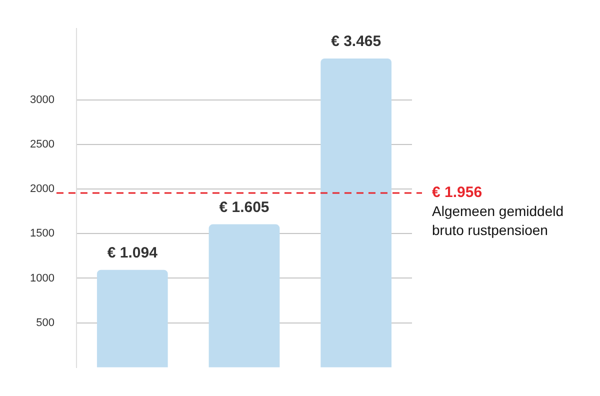  Describe the element at coordinates (244, 207) in the screenshot. I see `data-label: € 1.605` at that location.